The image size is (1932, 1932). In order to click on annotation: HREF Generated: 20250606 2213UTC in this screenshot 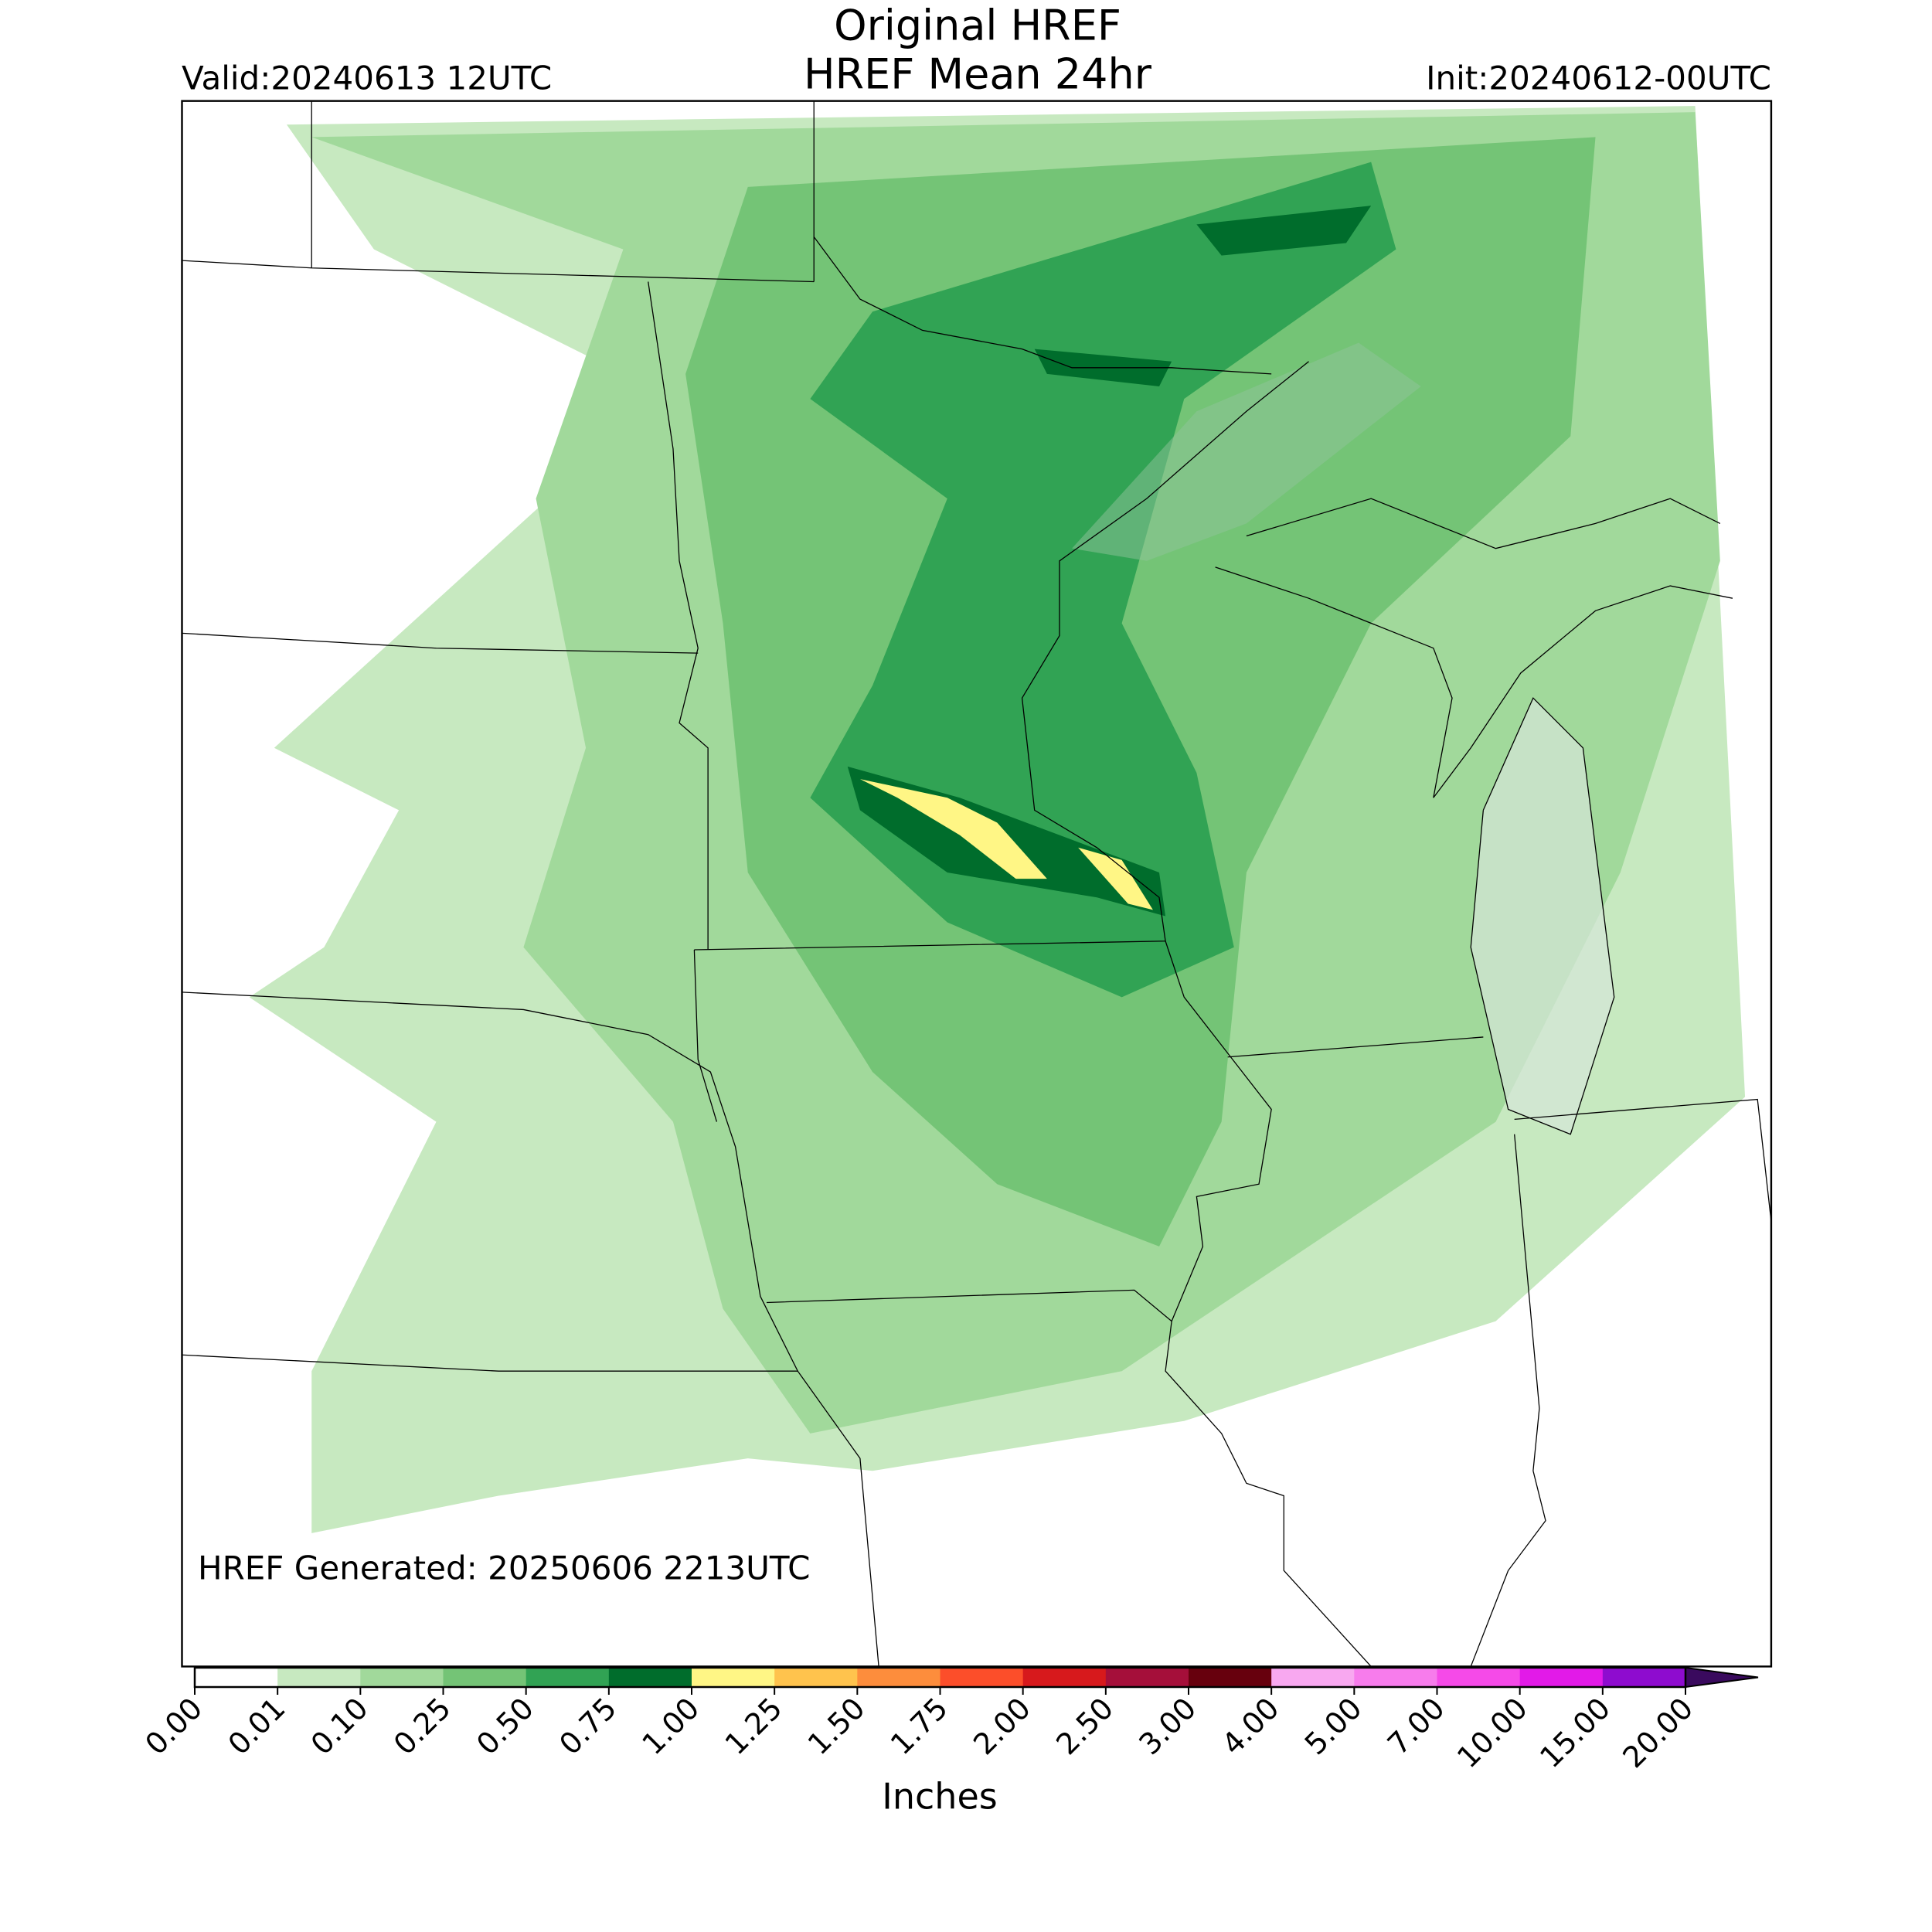, I will do `click(504, 1568)`.